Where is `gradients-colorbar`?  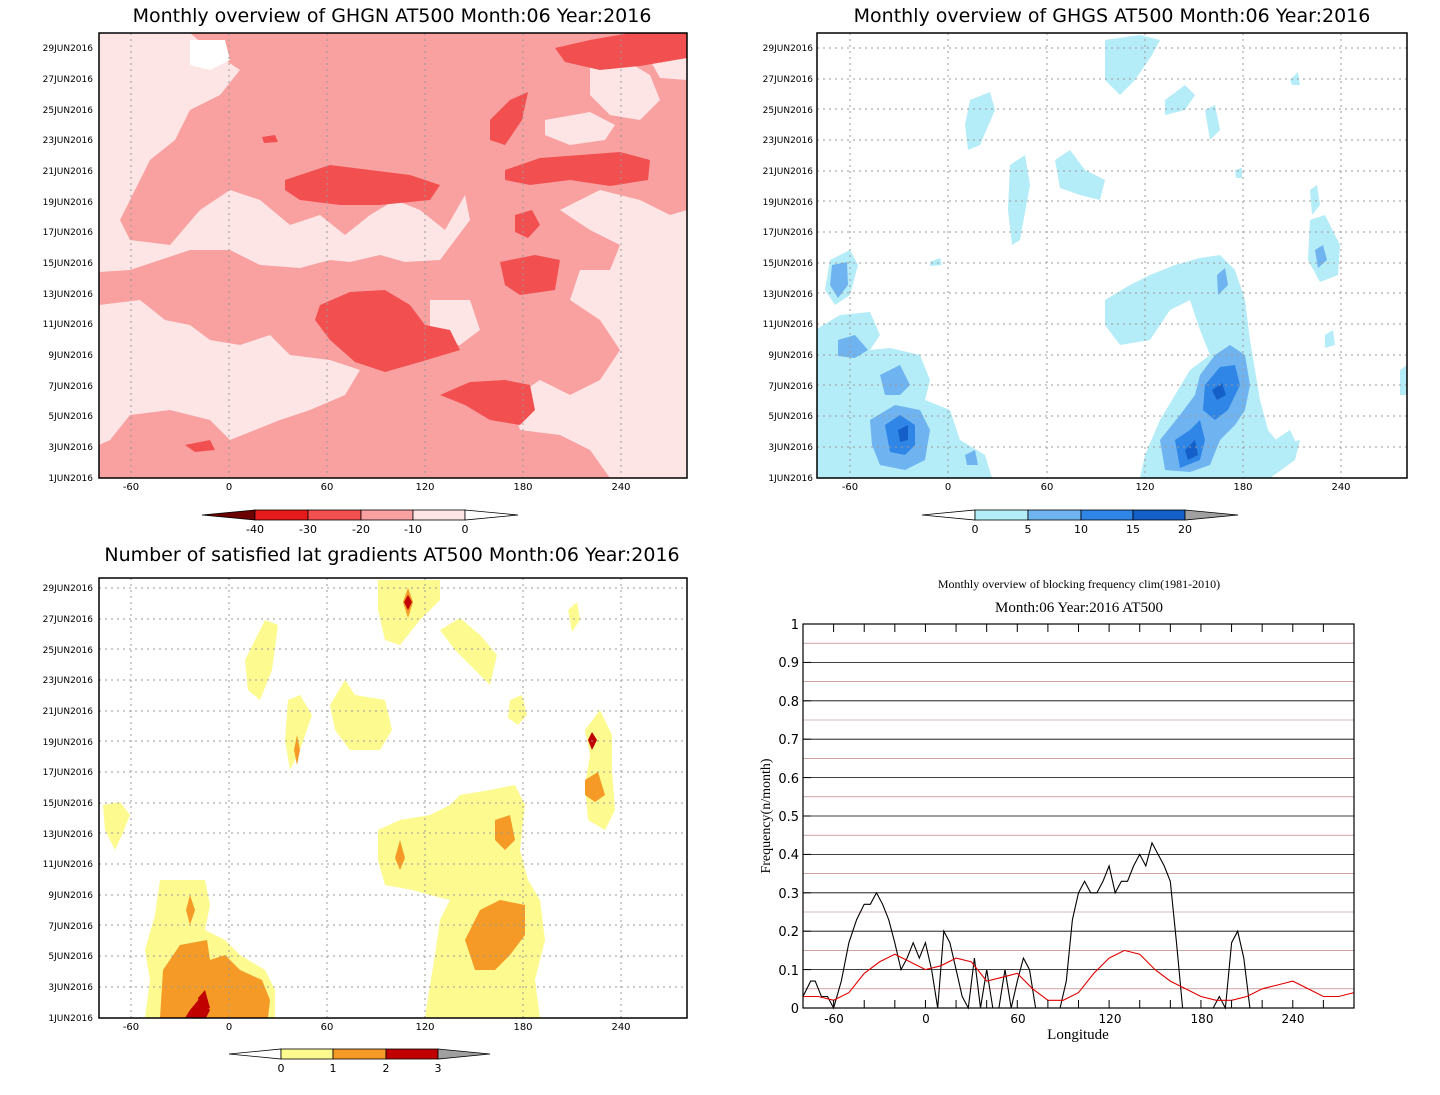 gradients-colorbar is located at coordinates (359, 1054).